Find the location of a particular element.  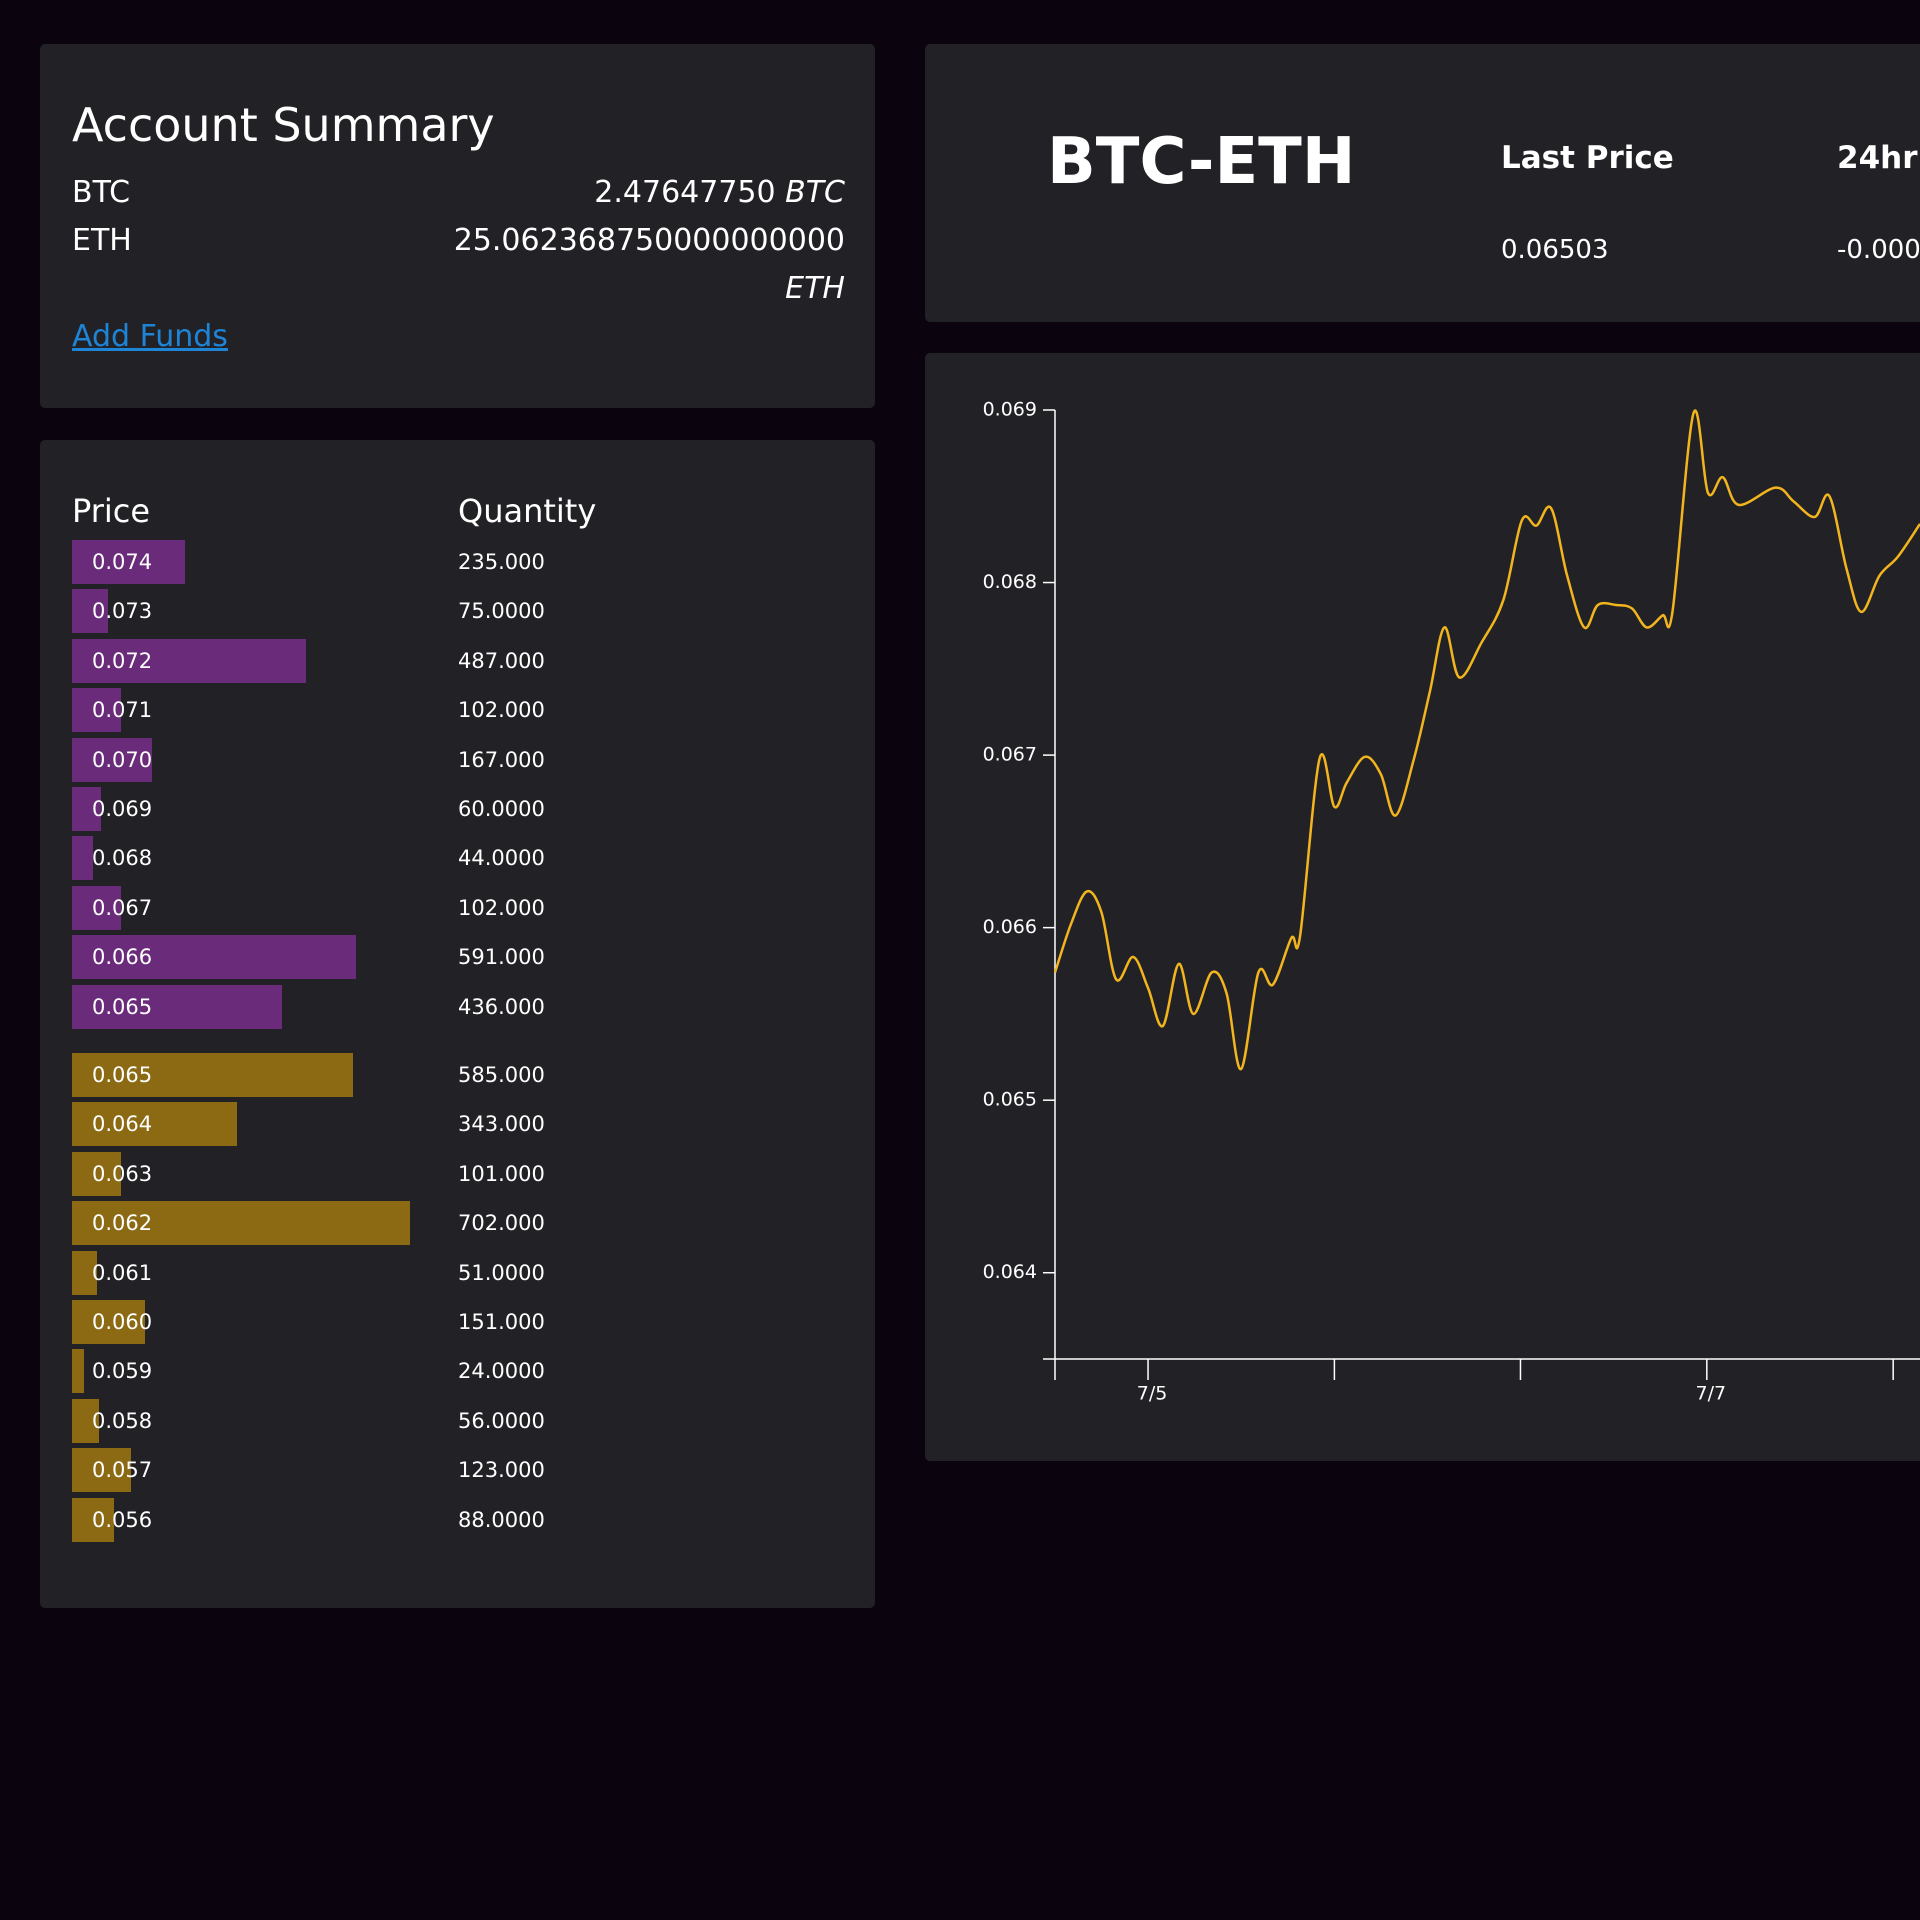

price: 0.067 is located at coordinates (122, 907).